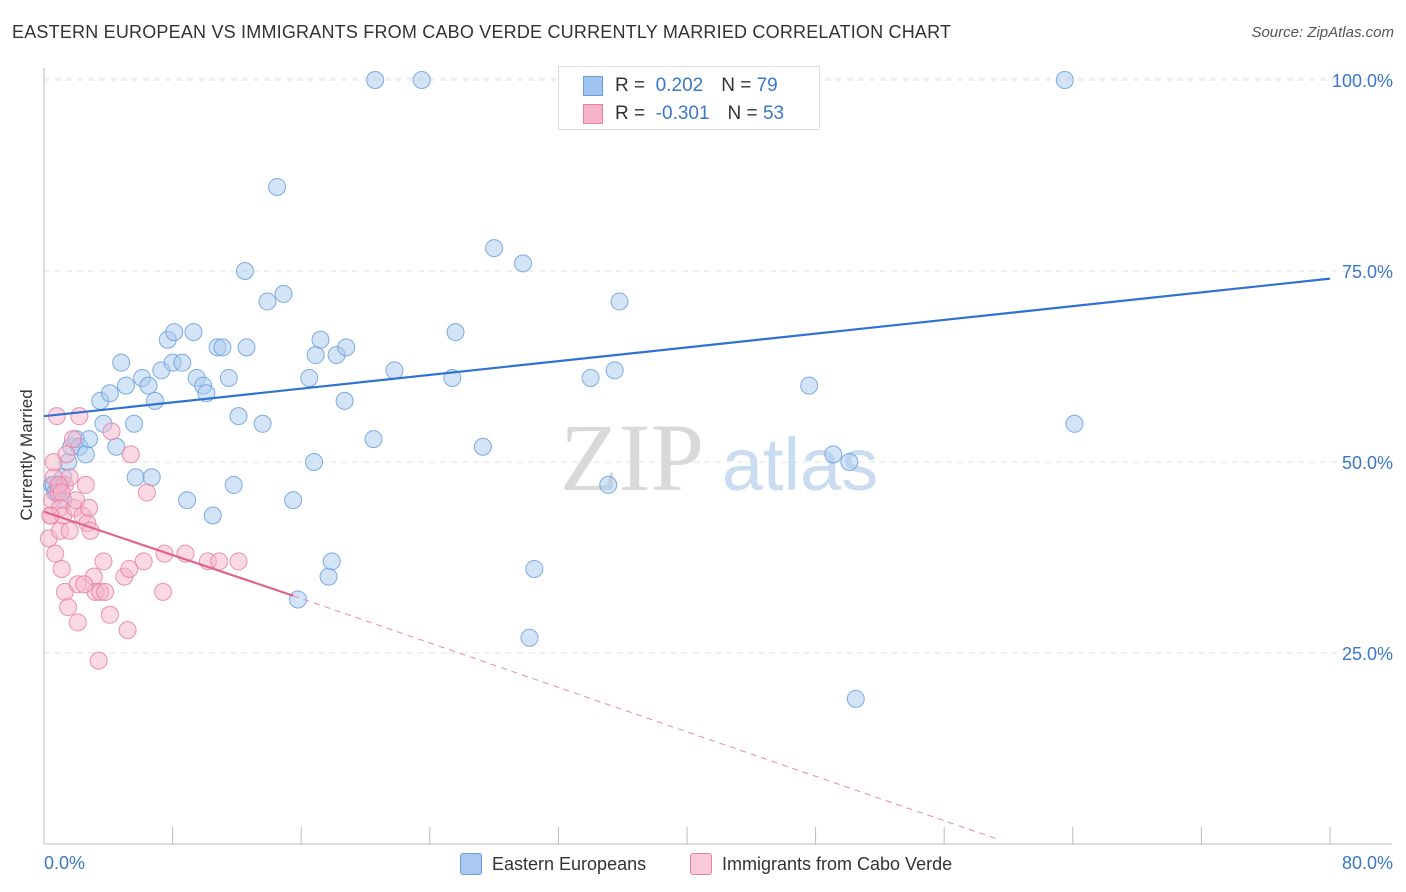 This screenshot has width=1406, height=892. Describe the element at coordinates (1367, 272) in the screenshot. I see `y-tick-label: 75.0%` at that location.